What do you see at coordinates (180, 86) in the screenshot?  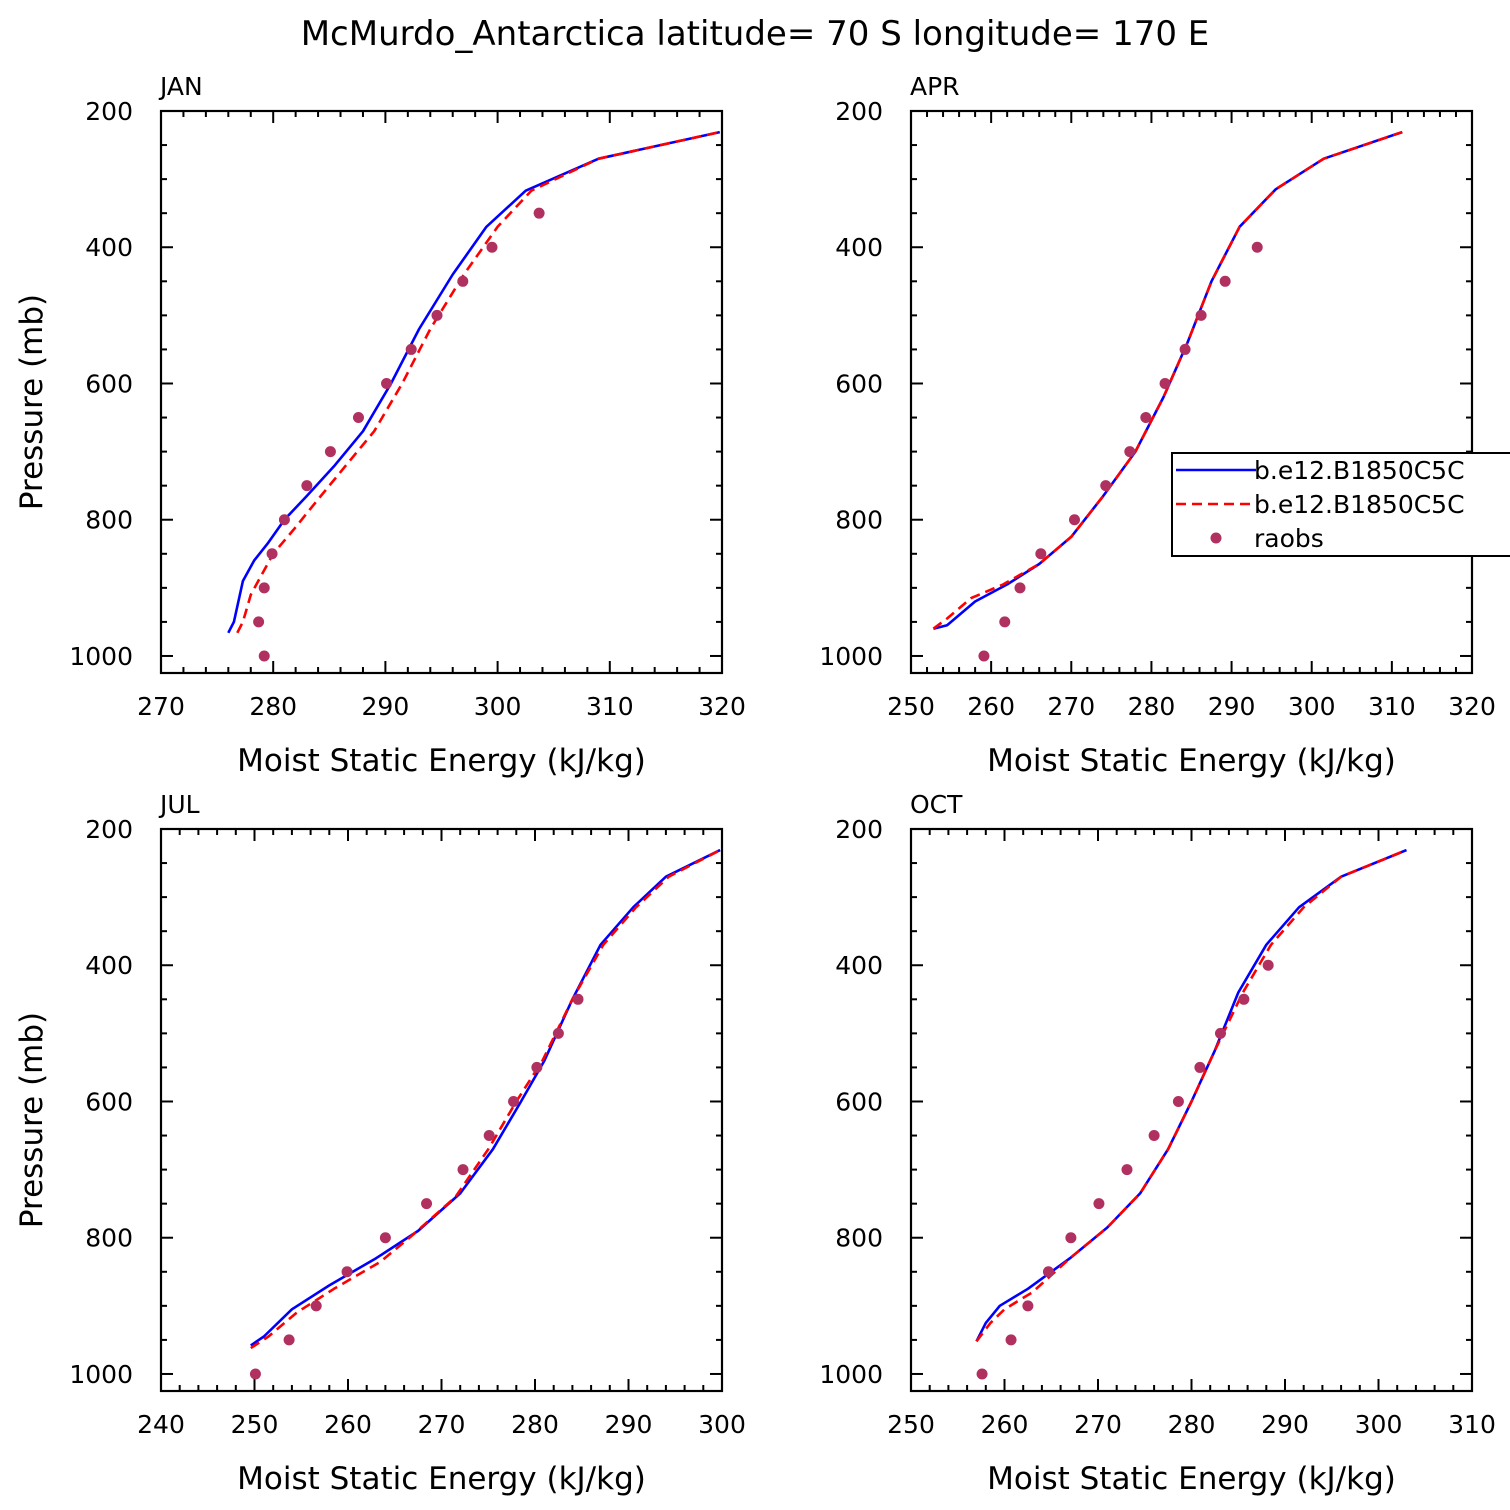 I see `panel-label: JAN` at bounding box center [180, 86].